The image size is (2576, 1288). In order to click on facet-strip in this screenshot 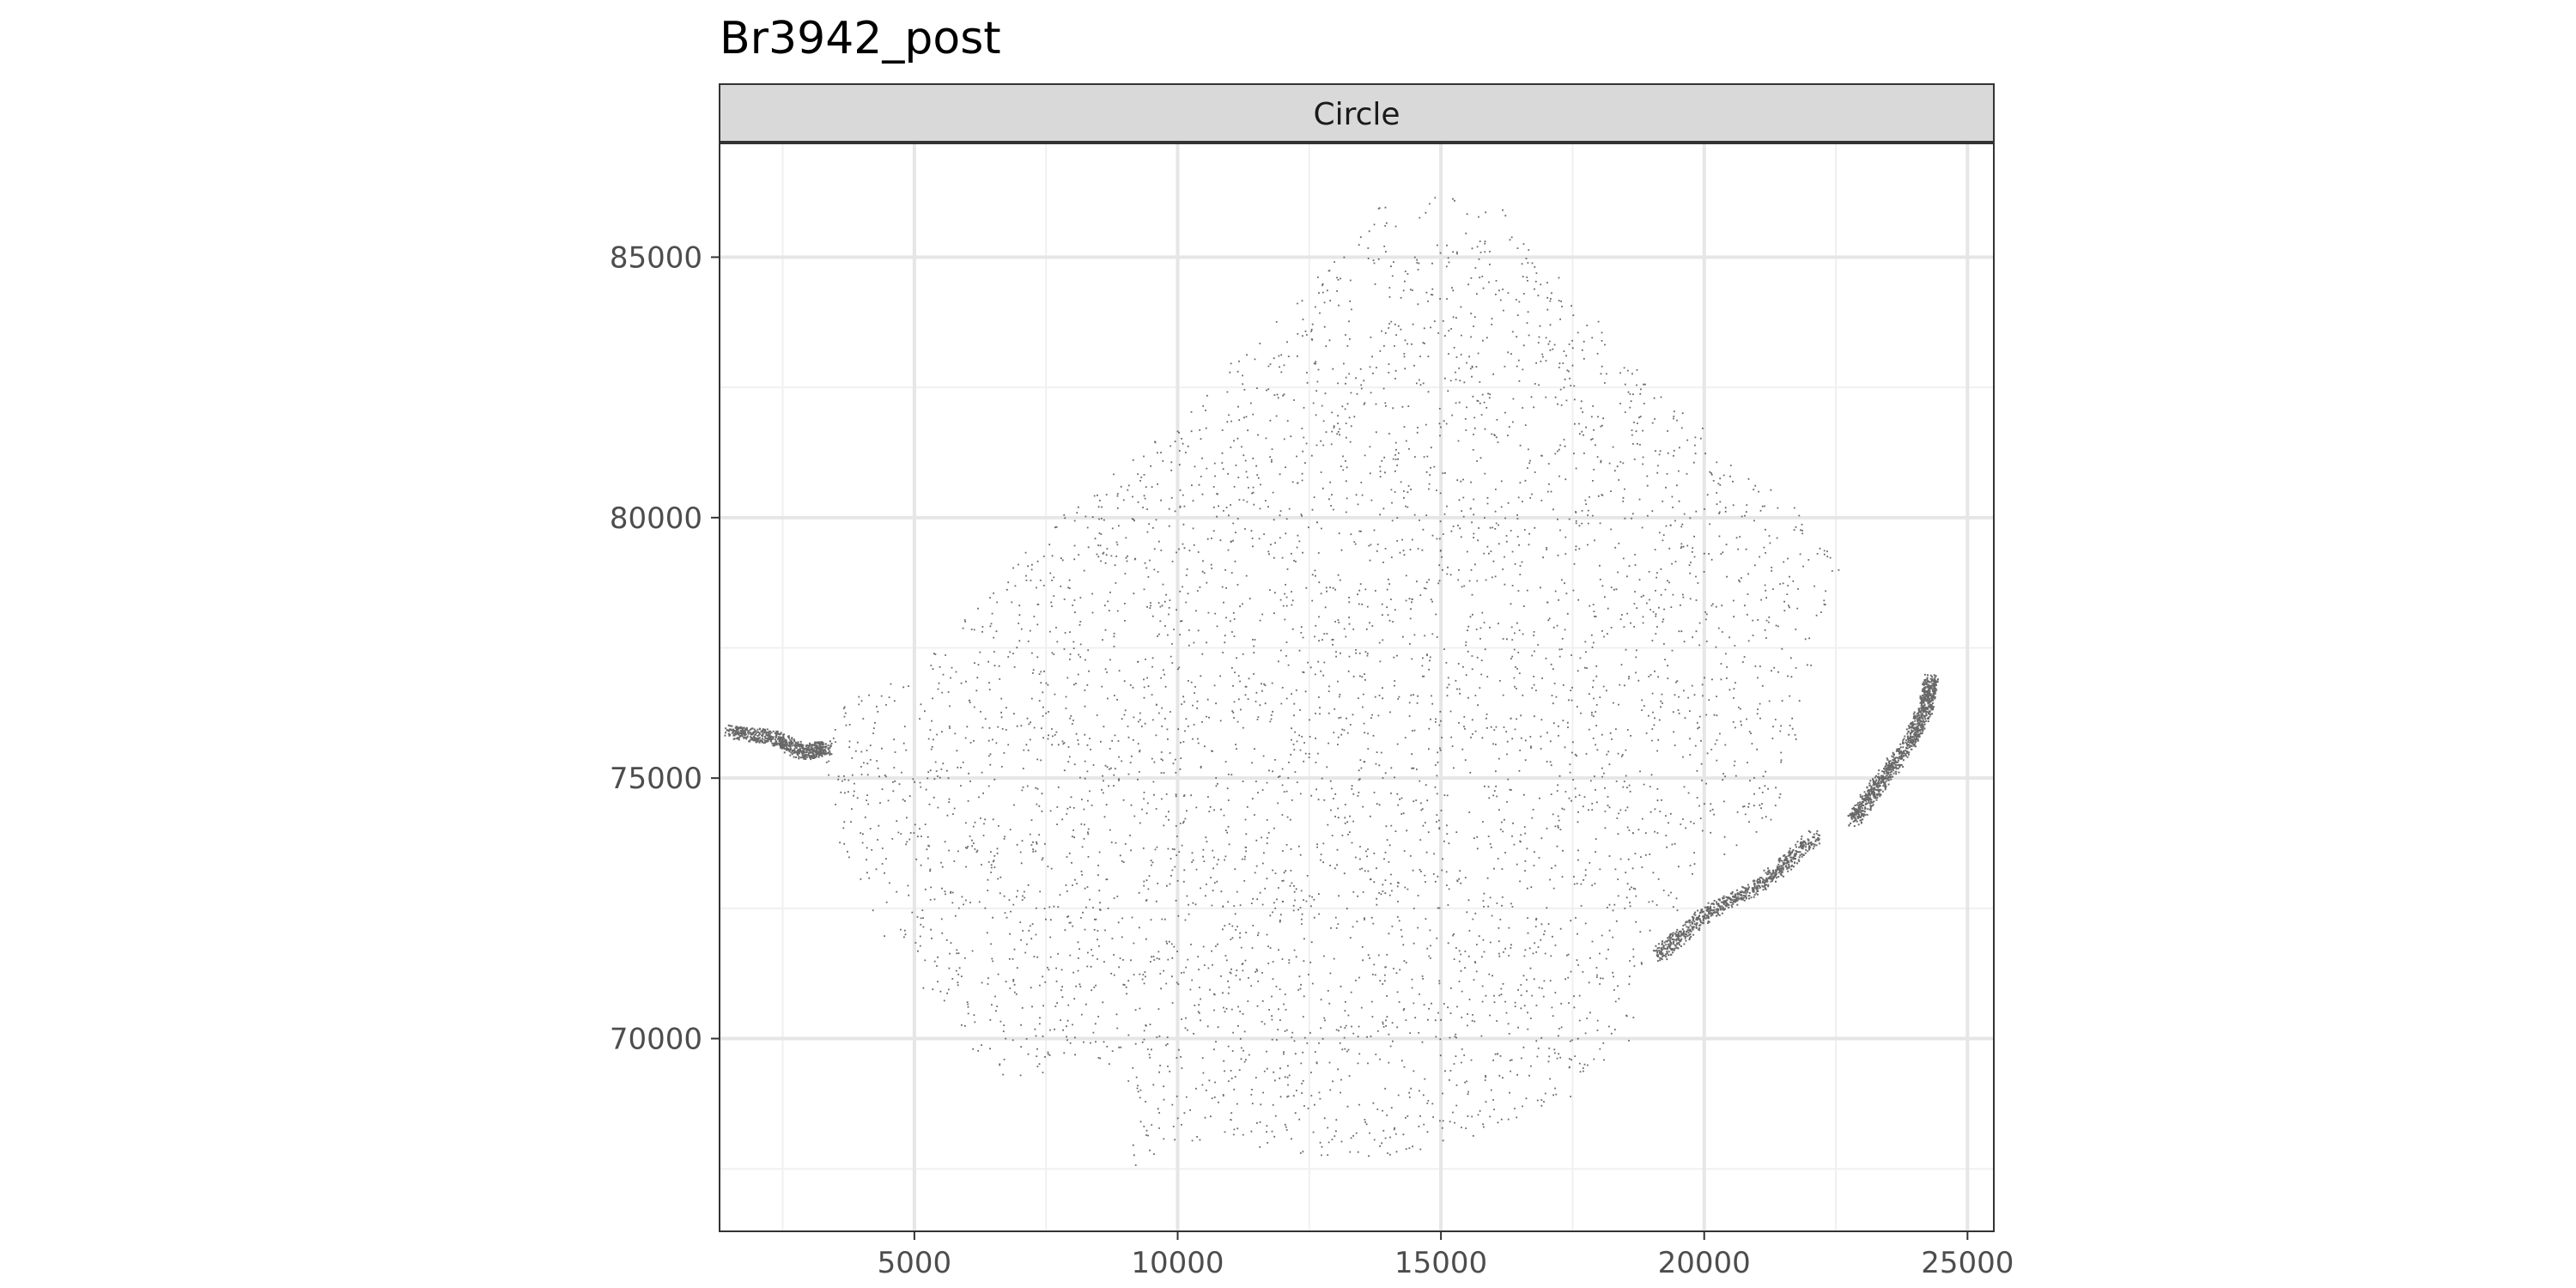, I will do `click(1357, 113)`.